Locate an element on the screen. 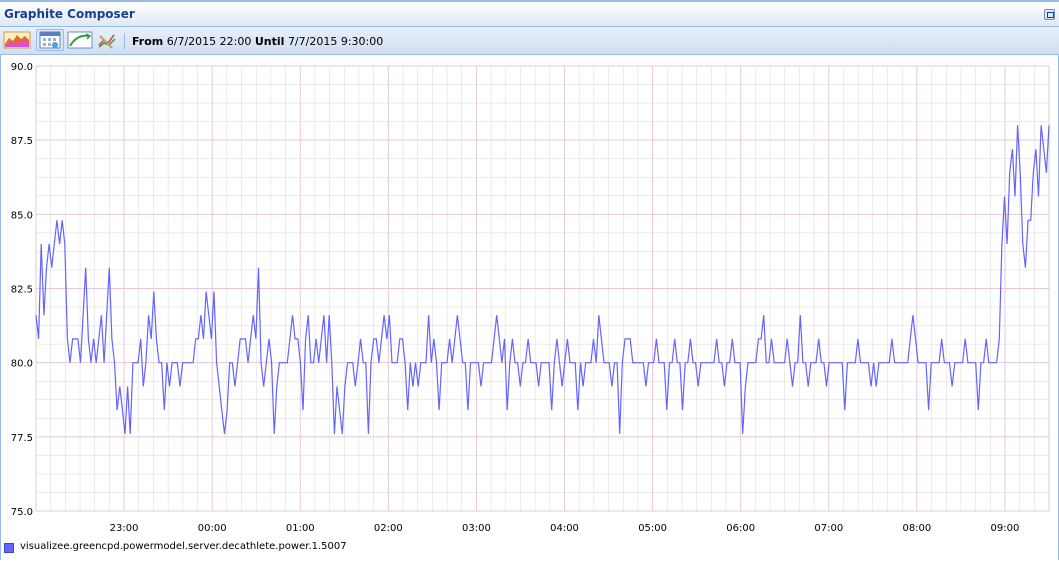 The height and width of the screenshot is (564, 1059). x-tick-label: 00:00 is located at coordinates (212, 528).